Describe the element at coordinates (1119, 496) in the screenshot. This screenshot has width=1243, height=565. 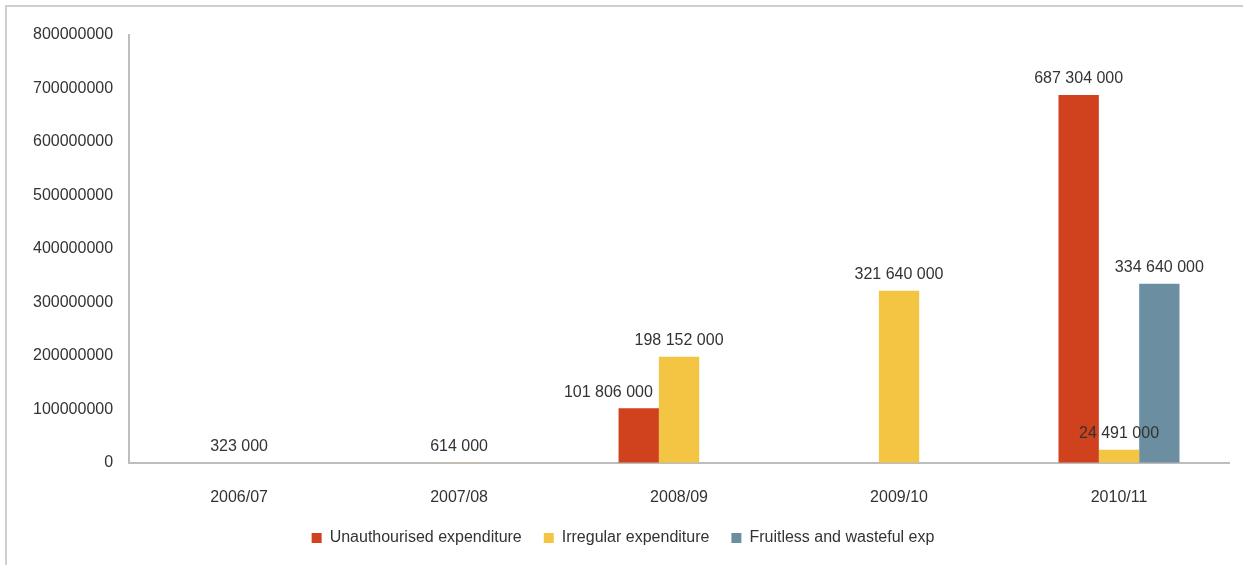
I see `x-tick-label: 2010/11` at that location.